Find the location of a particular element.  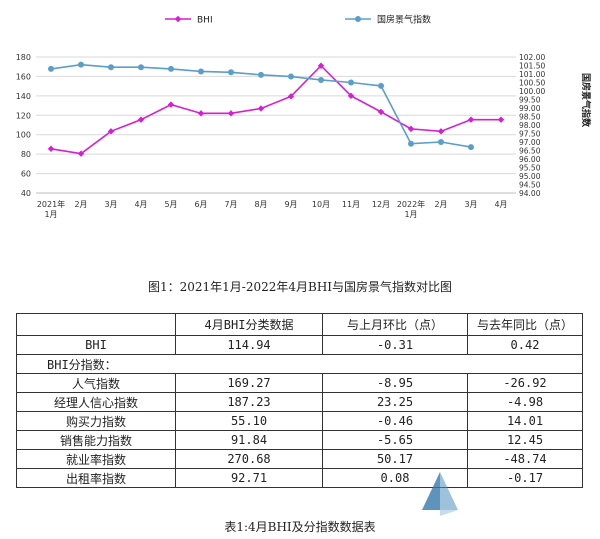

legend: BHI 国房景气指数 is located at coordinates (298, 20).